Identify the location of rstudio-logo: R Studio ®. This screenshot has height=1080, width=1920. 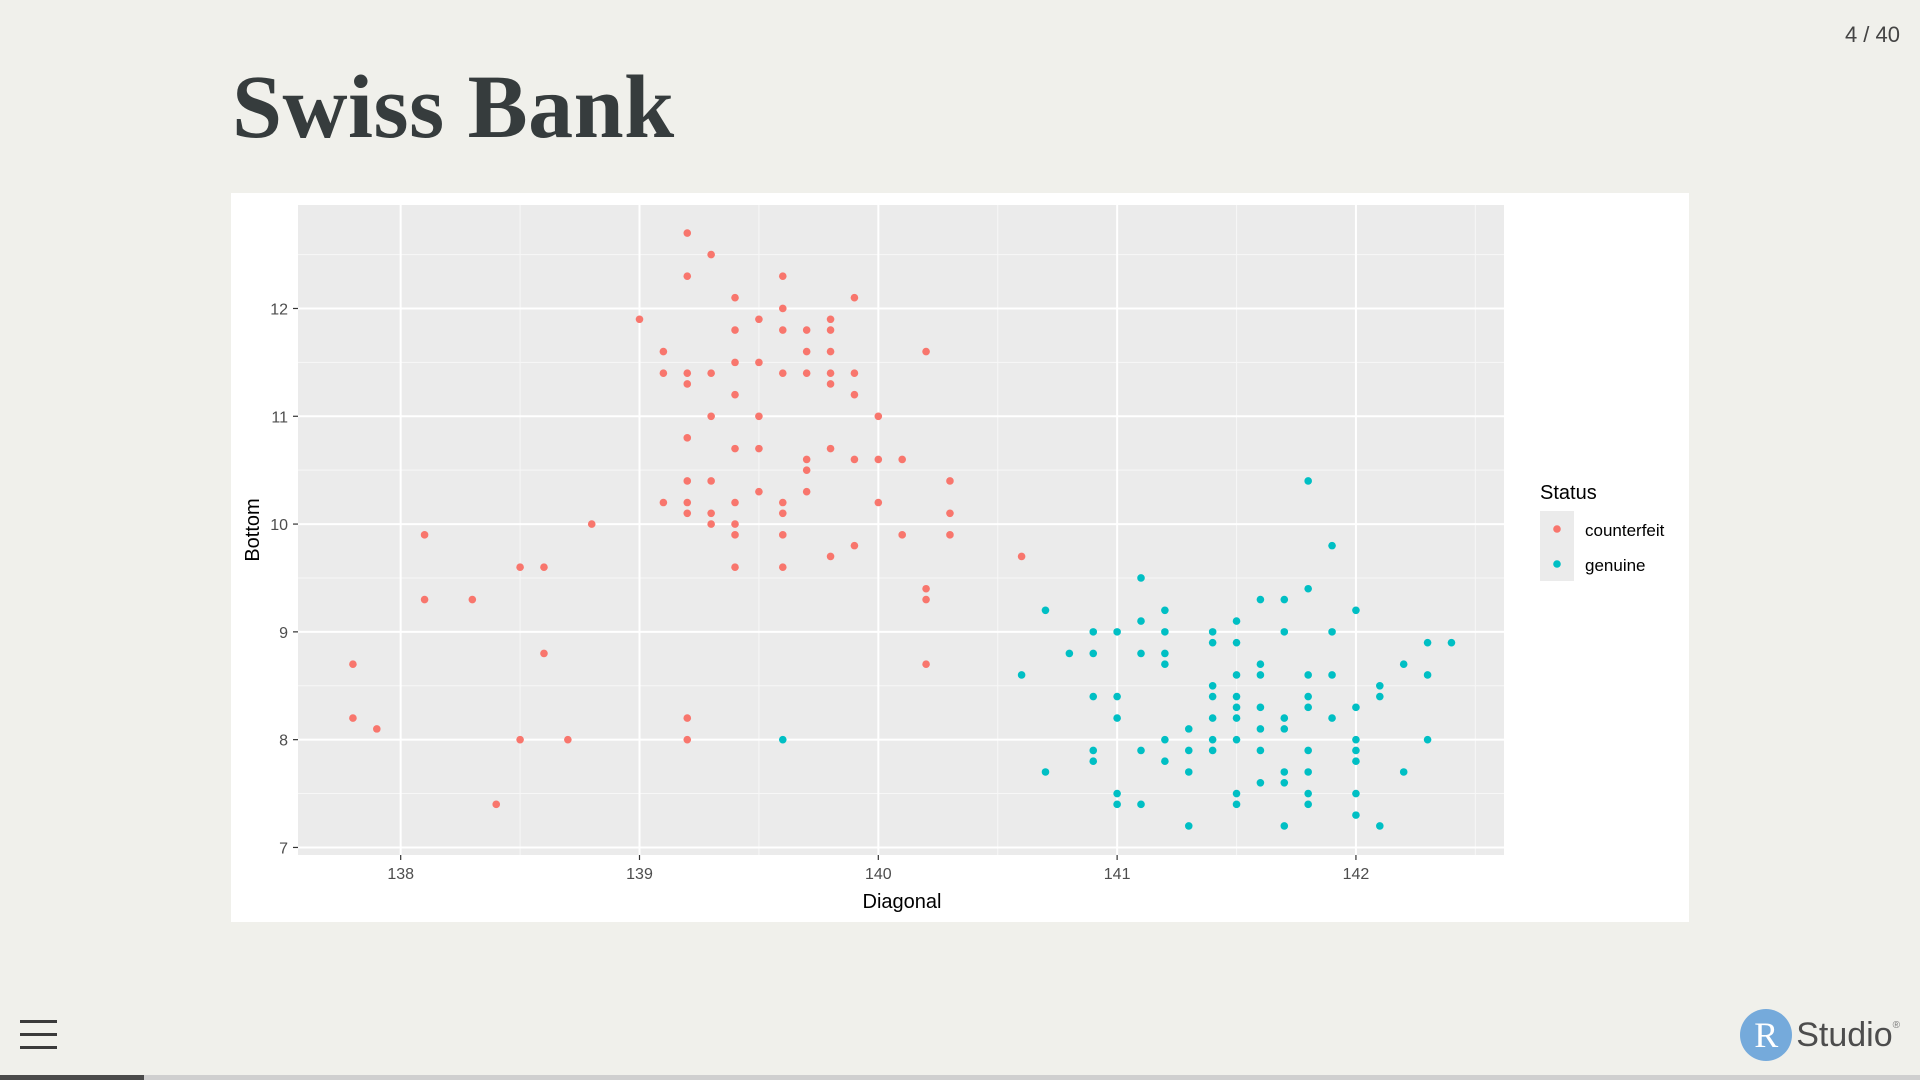
(1820, 1035).